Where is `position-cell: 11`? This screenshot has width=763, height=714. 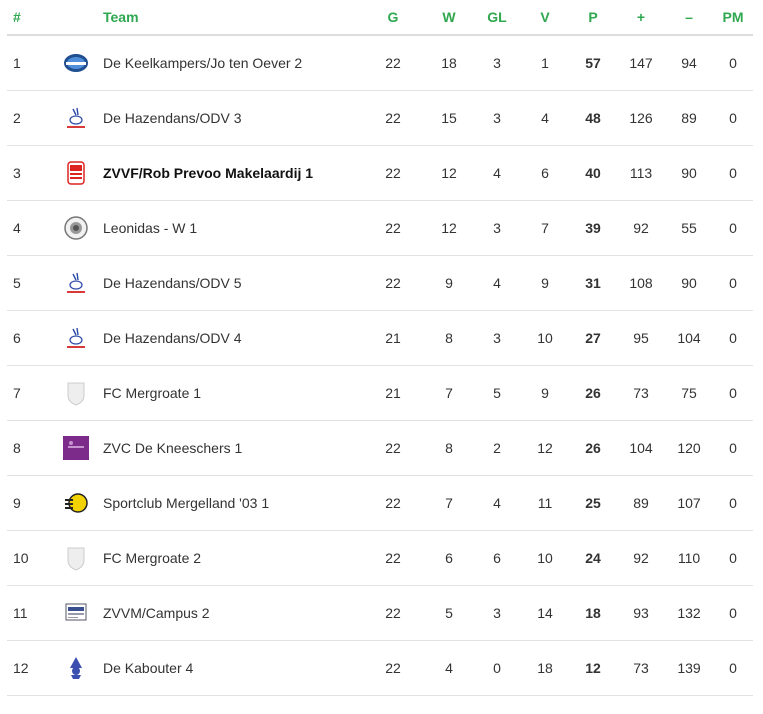
position-cell: 11 is located at coordinates (28, 613).